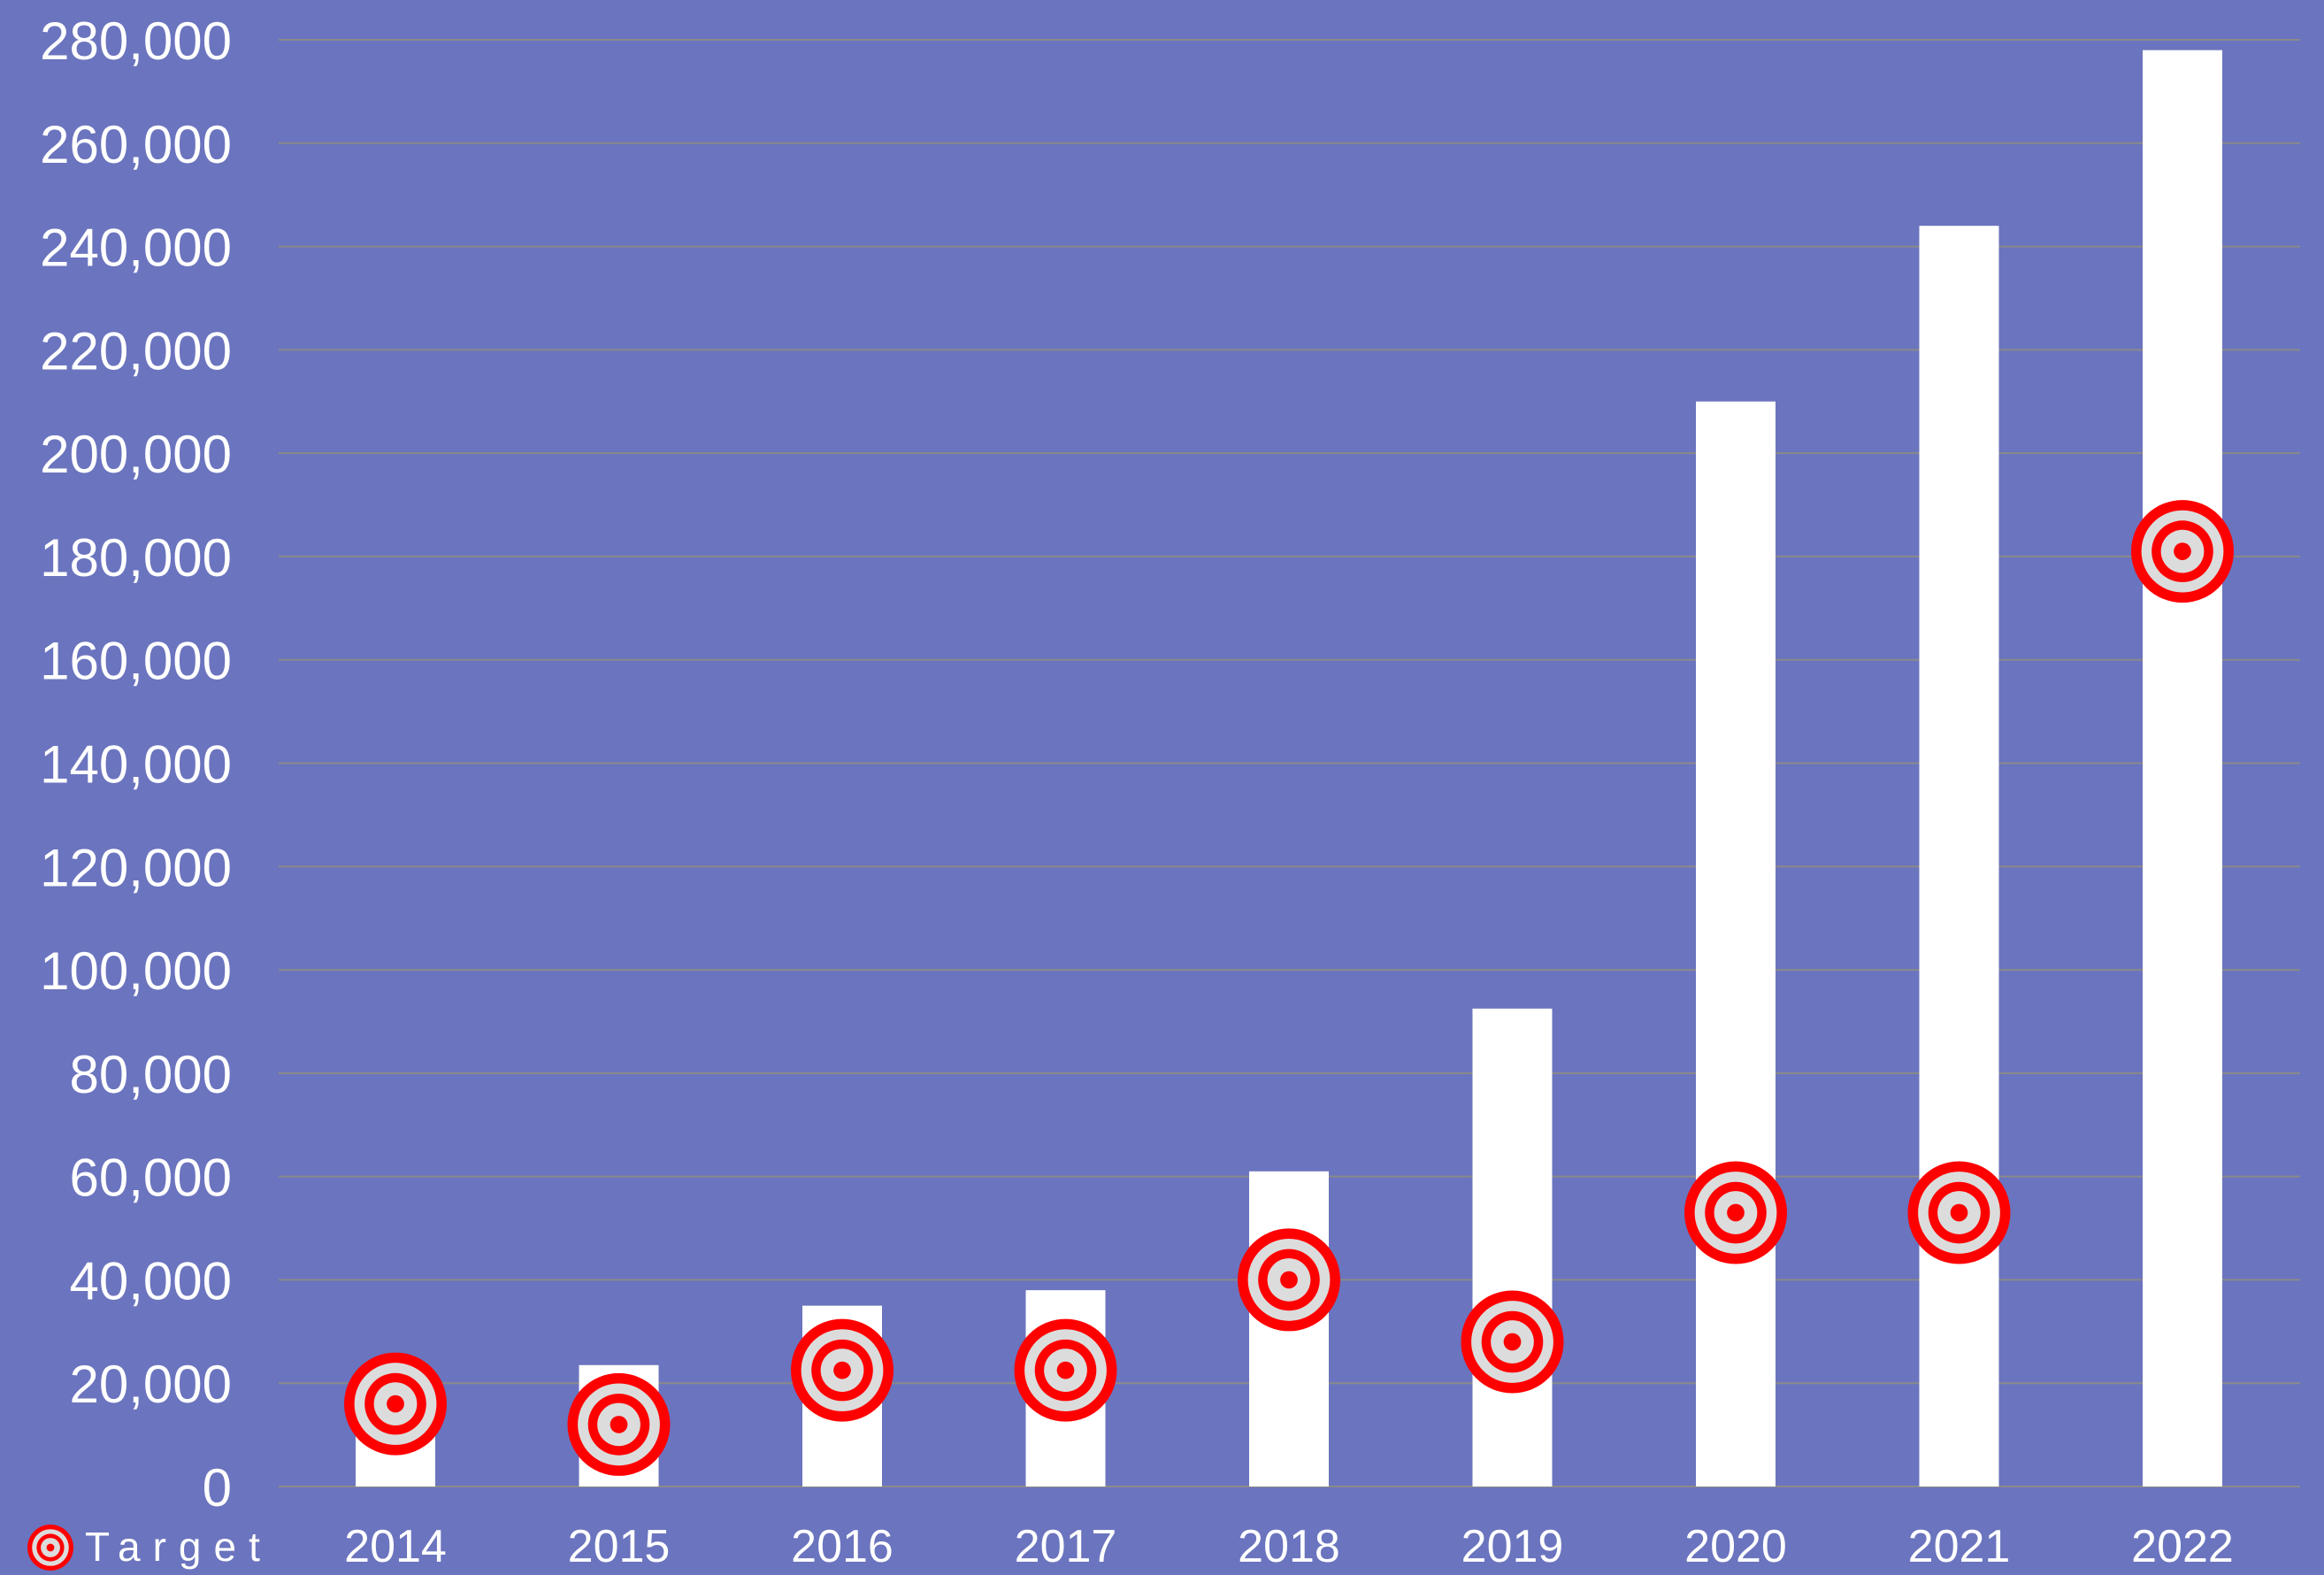  I want to click on x-tick-label: 2017, so click(1066, 1546).